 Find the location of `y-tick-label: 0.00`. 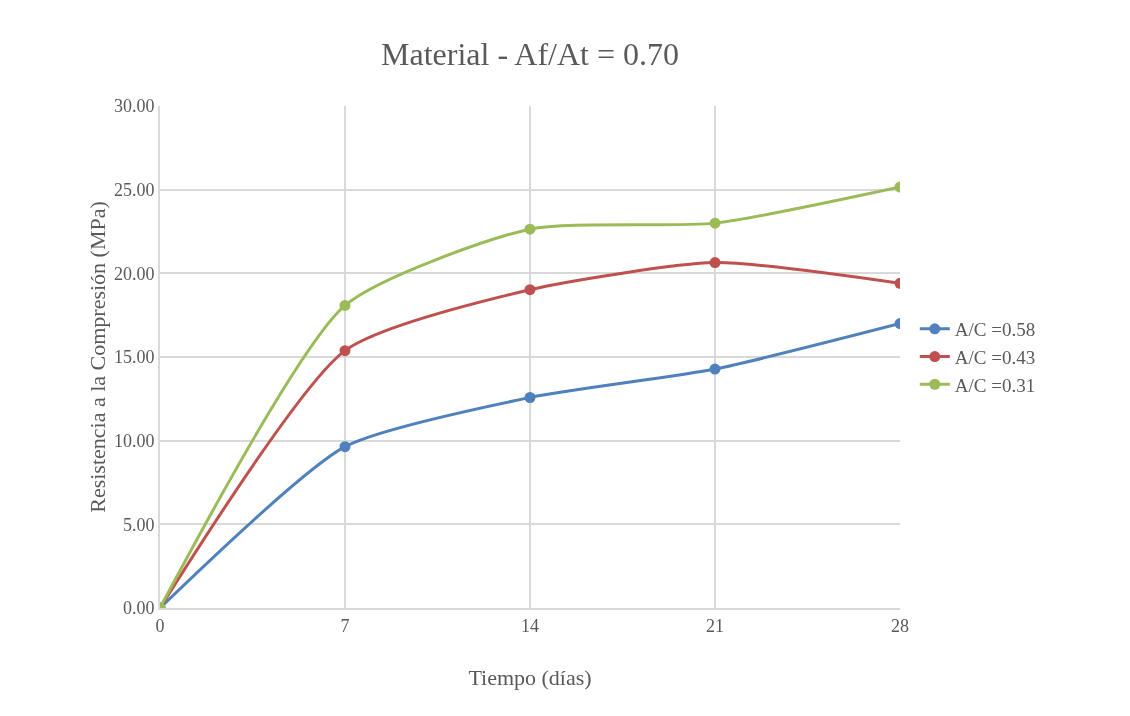

y-tick-label: 0.00 is located at coordinates (138, 608).